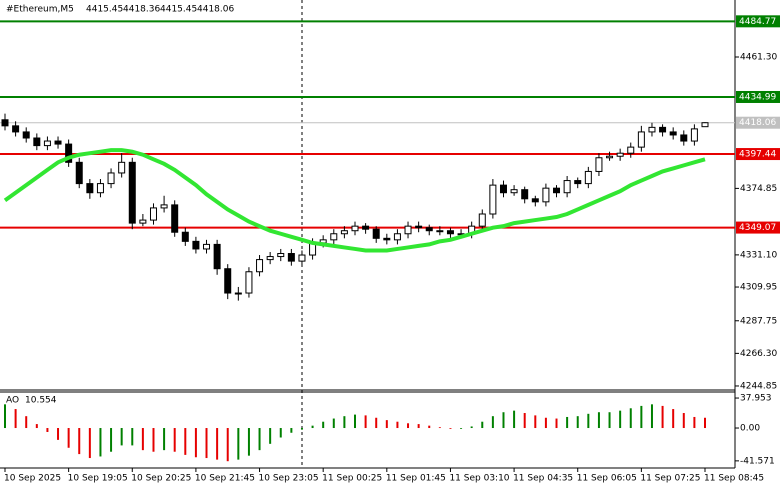  I want to click on indicator-value: 10.554, so click(41, 401).